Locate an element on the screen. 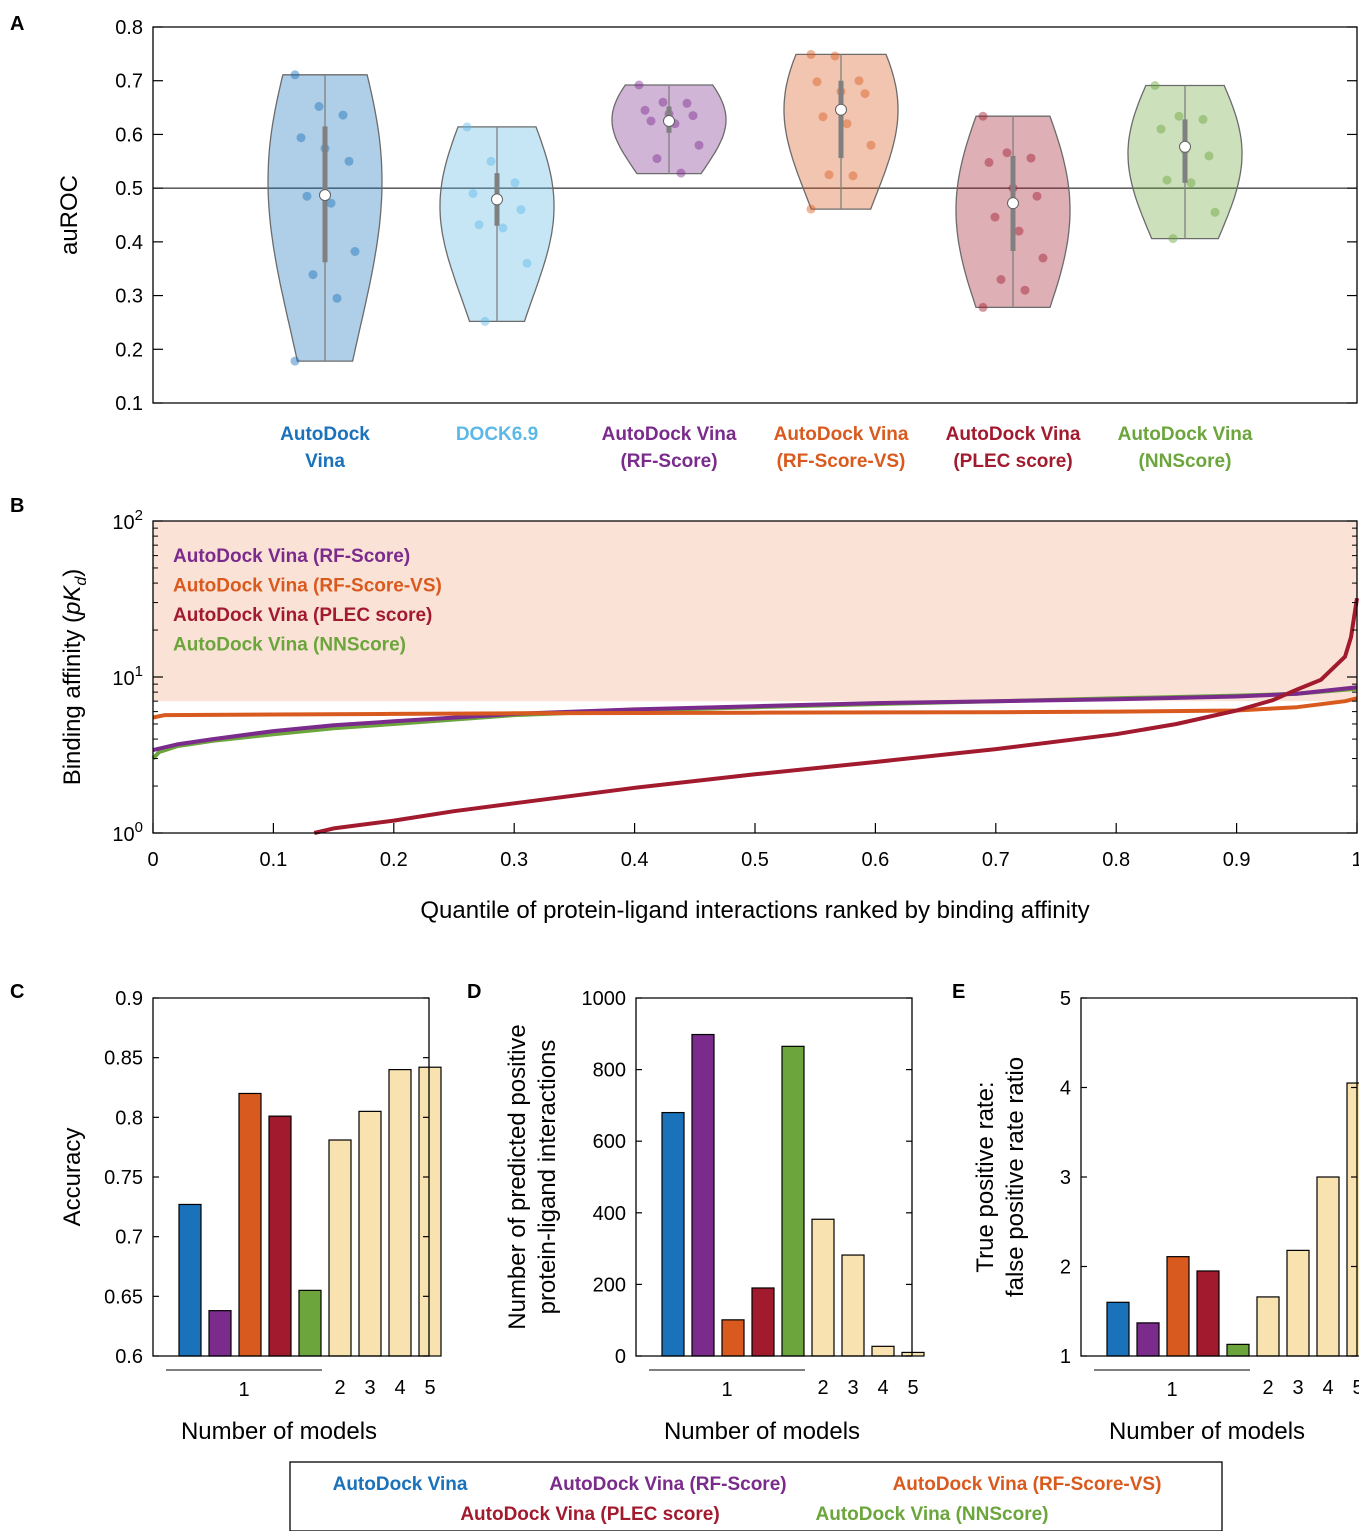  category-label: (RF-Score) is located at coordinates (668, 461).